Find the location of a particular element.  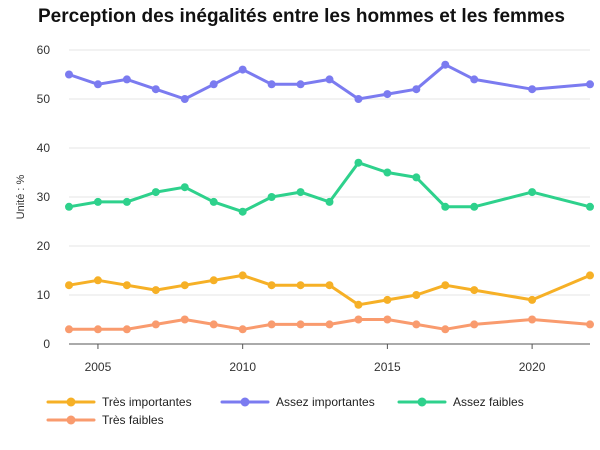

y-axis-label: Unité : % is located at coordinates (21, 196).